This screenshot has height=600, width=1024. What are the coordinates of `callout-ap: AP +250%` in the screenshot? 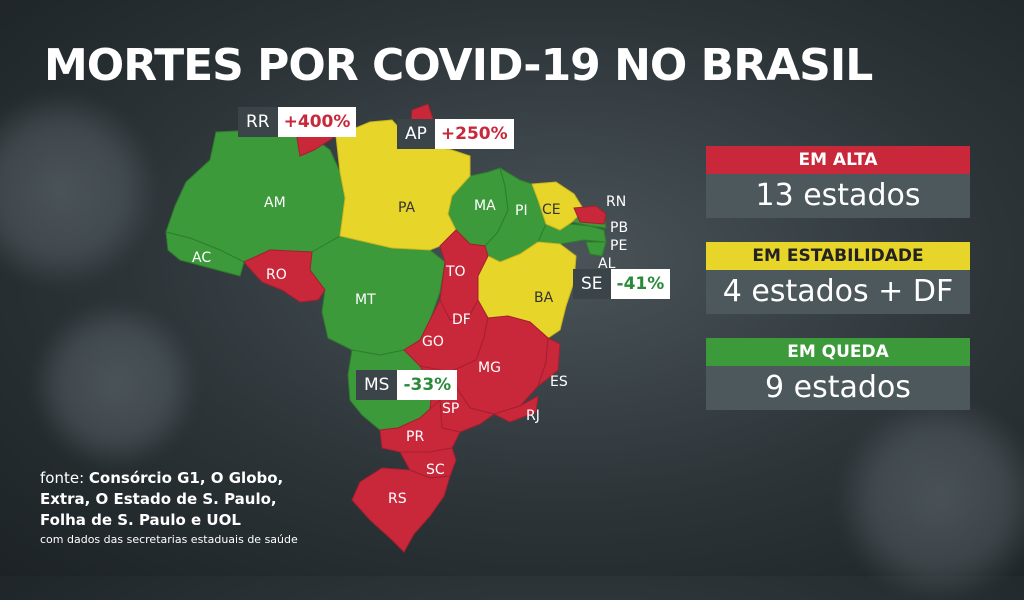 It's located at (455, 134).